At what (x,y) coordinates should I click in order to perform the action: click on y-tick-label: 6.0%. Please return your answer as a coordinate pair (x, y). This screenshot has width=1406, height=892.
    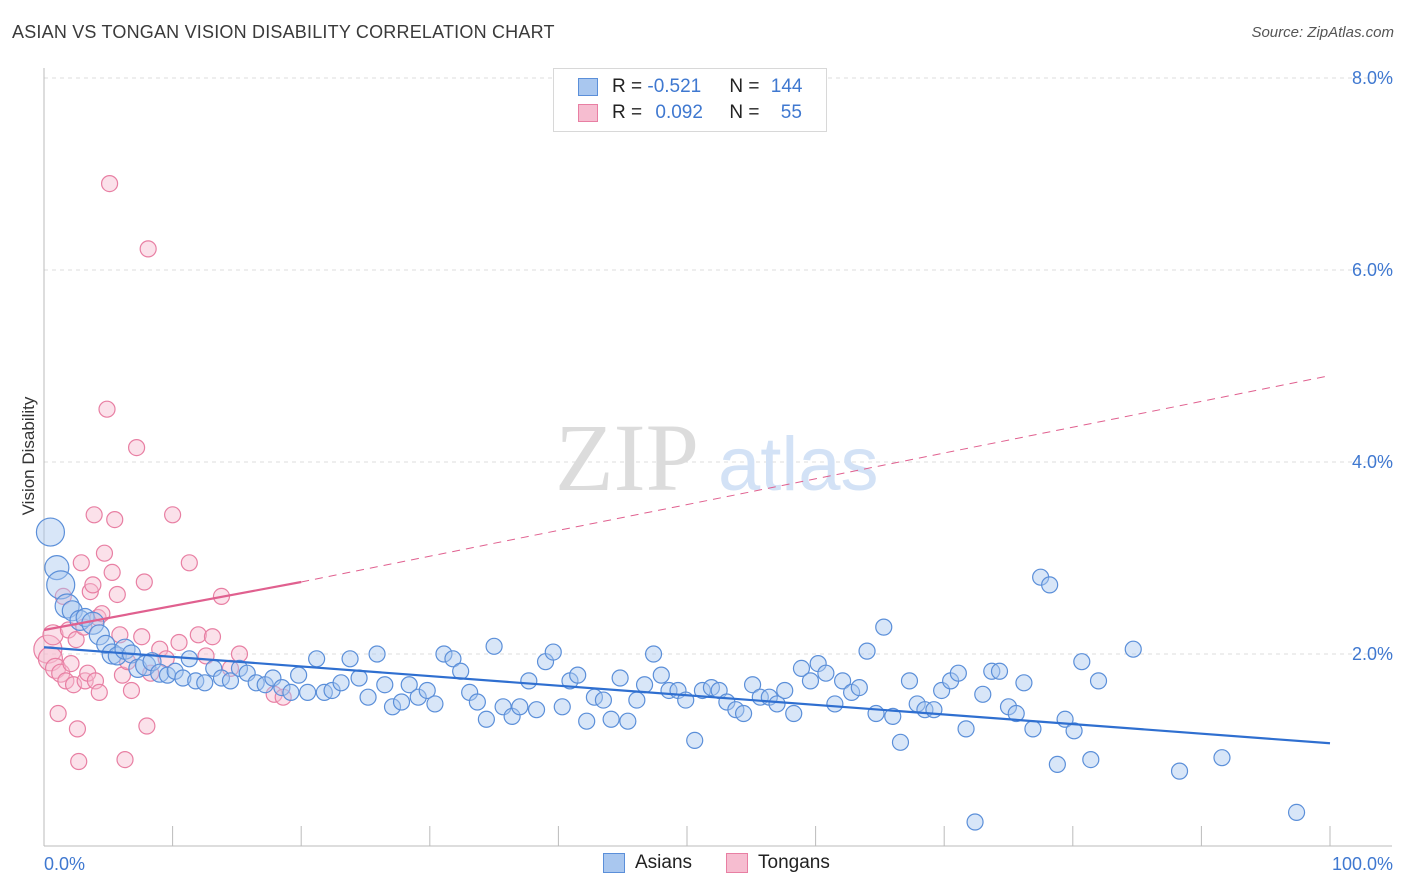
    Looking at the image, I should click on (1372, 270).